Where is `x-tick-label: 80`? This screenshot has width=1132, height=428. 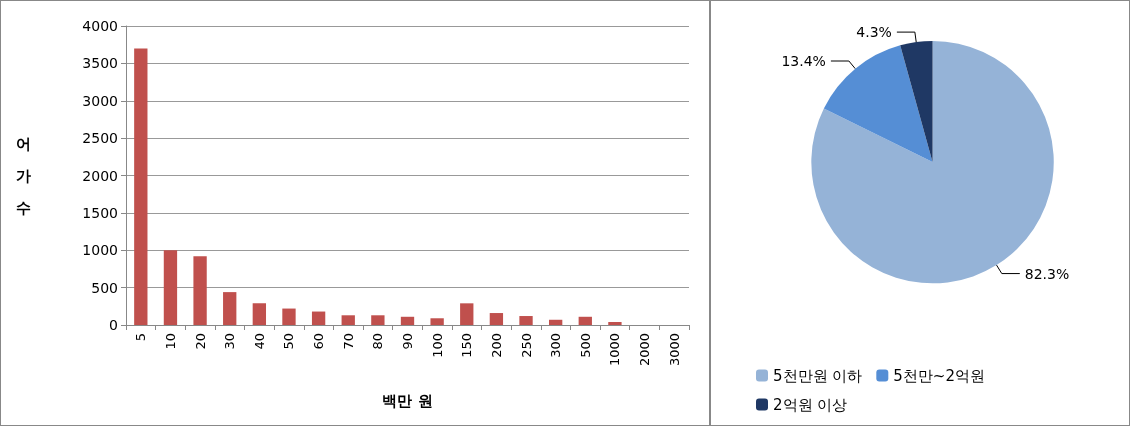
x-tick-label: 80 is located at coordinates (378, 341).